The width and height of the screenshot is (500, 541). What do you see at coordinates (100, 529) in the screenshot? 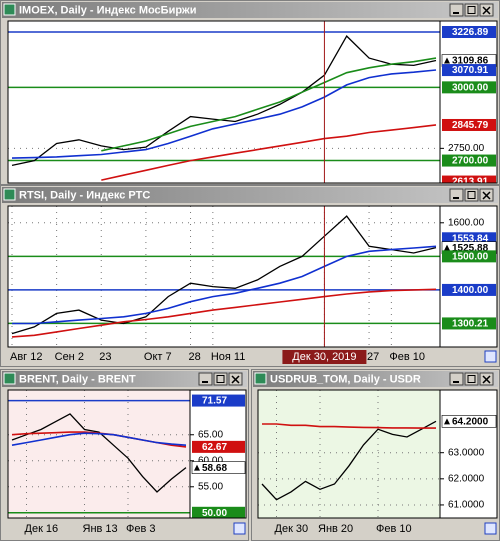
I see `x-tick-label: Янв 13` at bounding box center [100, 529].